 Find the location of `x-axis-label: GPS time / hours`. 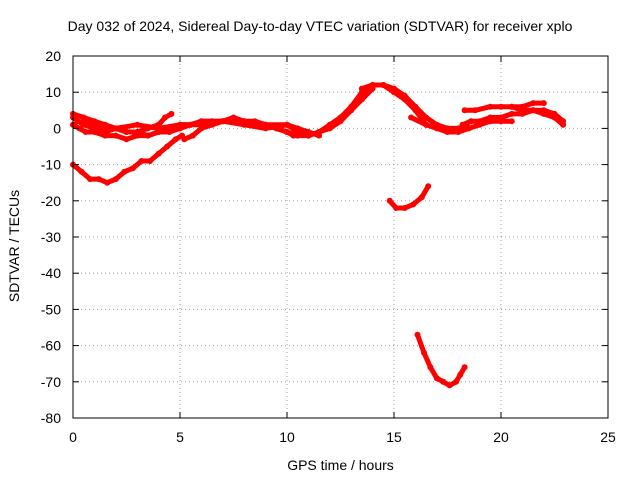

x-axis-label: GPS time / hours is located at coordinates (340, 465).